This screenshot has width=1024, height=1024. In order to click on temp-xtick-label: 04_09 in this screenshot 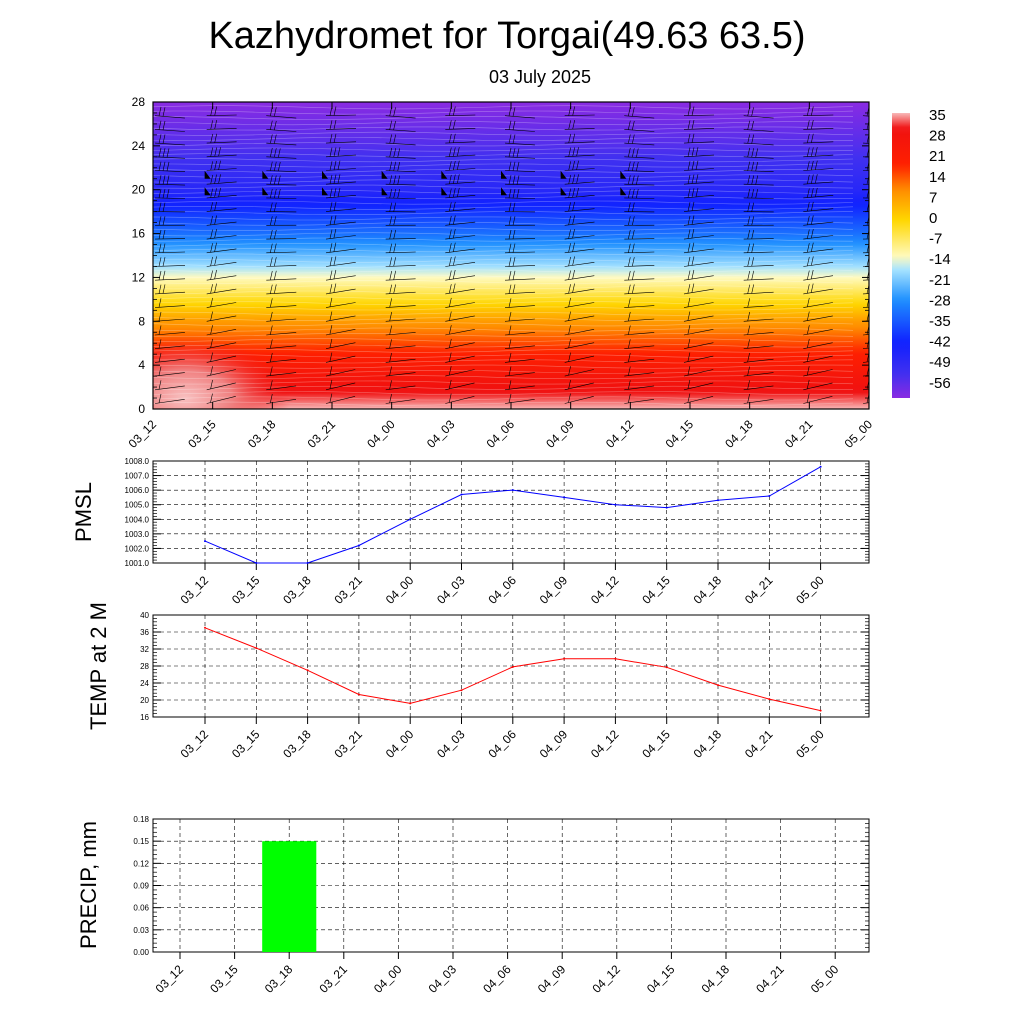, I will do `click(554, 744)`.